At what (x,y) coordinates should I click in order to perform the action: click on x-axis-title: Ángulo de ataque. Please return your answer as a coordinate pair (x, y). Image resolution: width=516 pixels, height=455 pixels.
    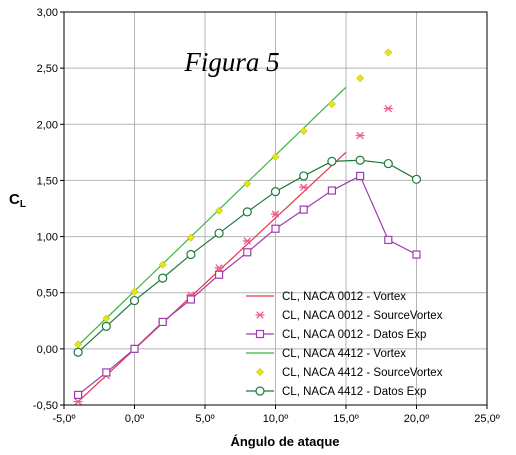
    Looking at the image, I should click on (284, 441).